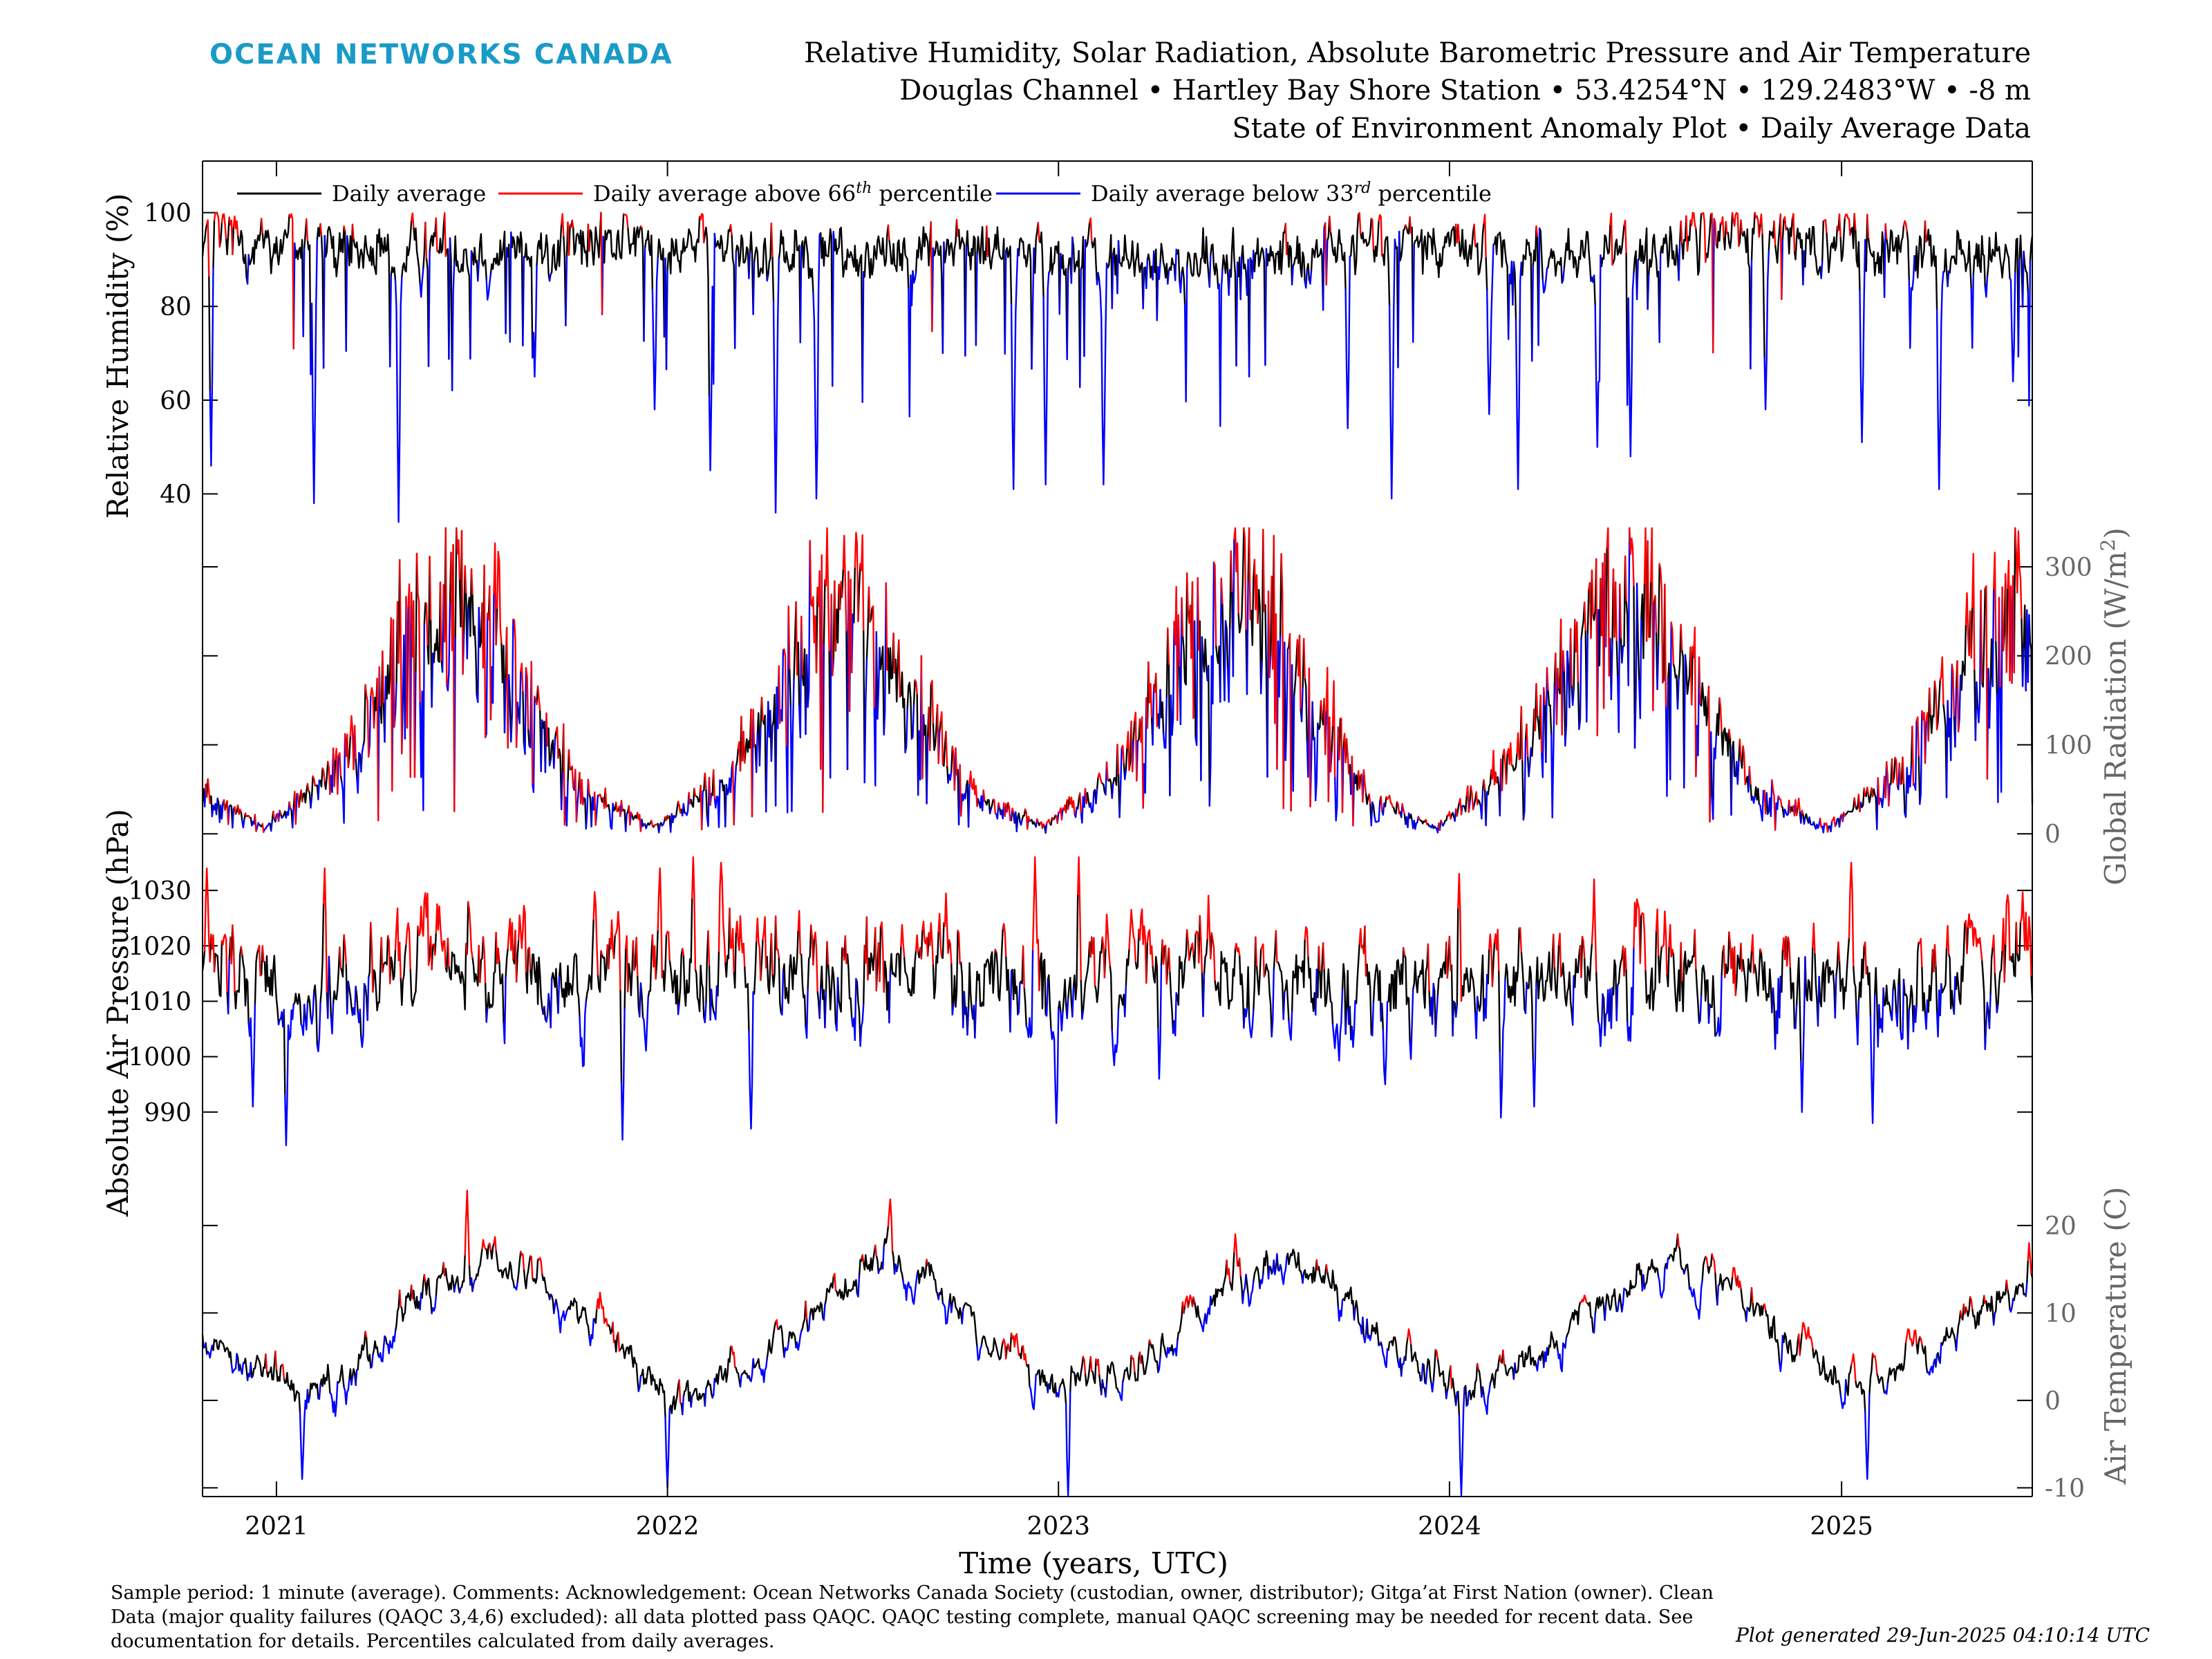 Image resolution: width=2212 pixels, height=1659 pixels. I want to click on legend-label-below-33: Daily average below 33rd percentile, so click(1291, 194).